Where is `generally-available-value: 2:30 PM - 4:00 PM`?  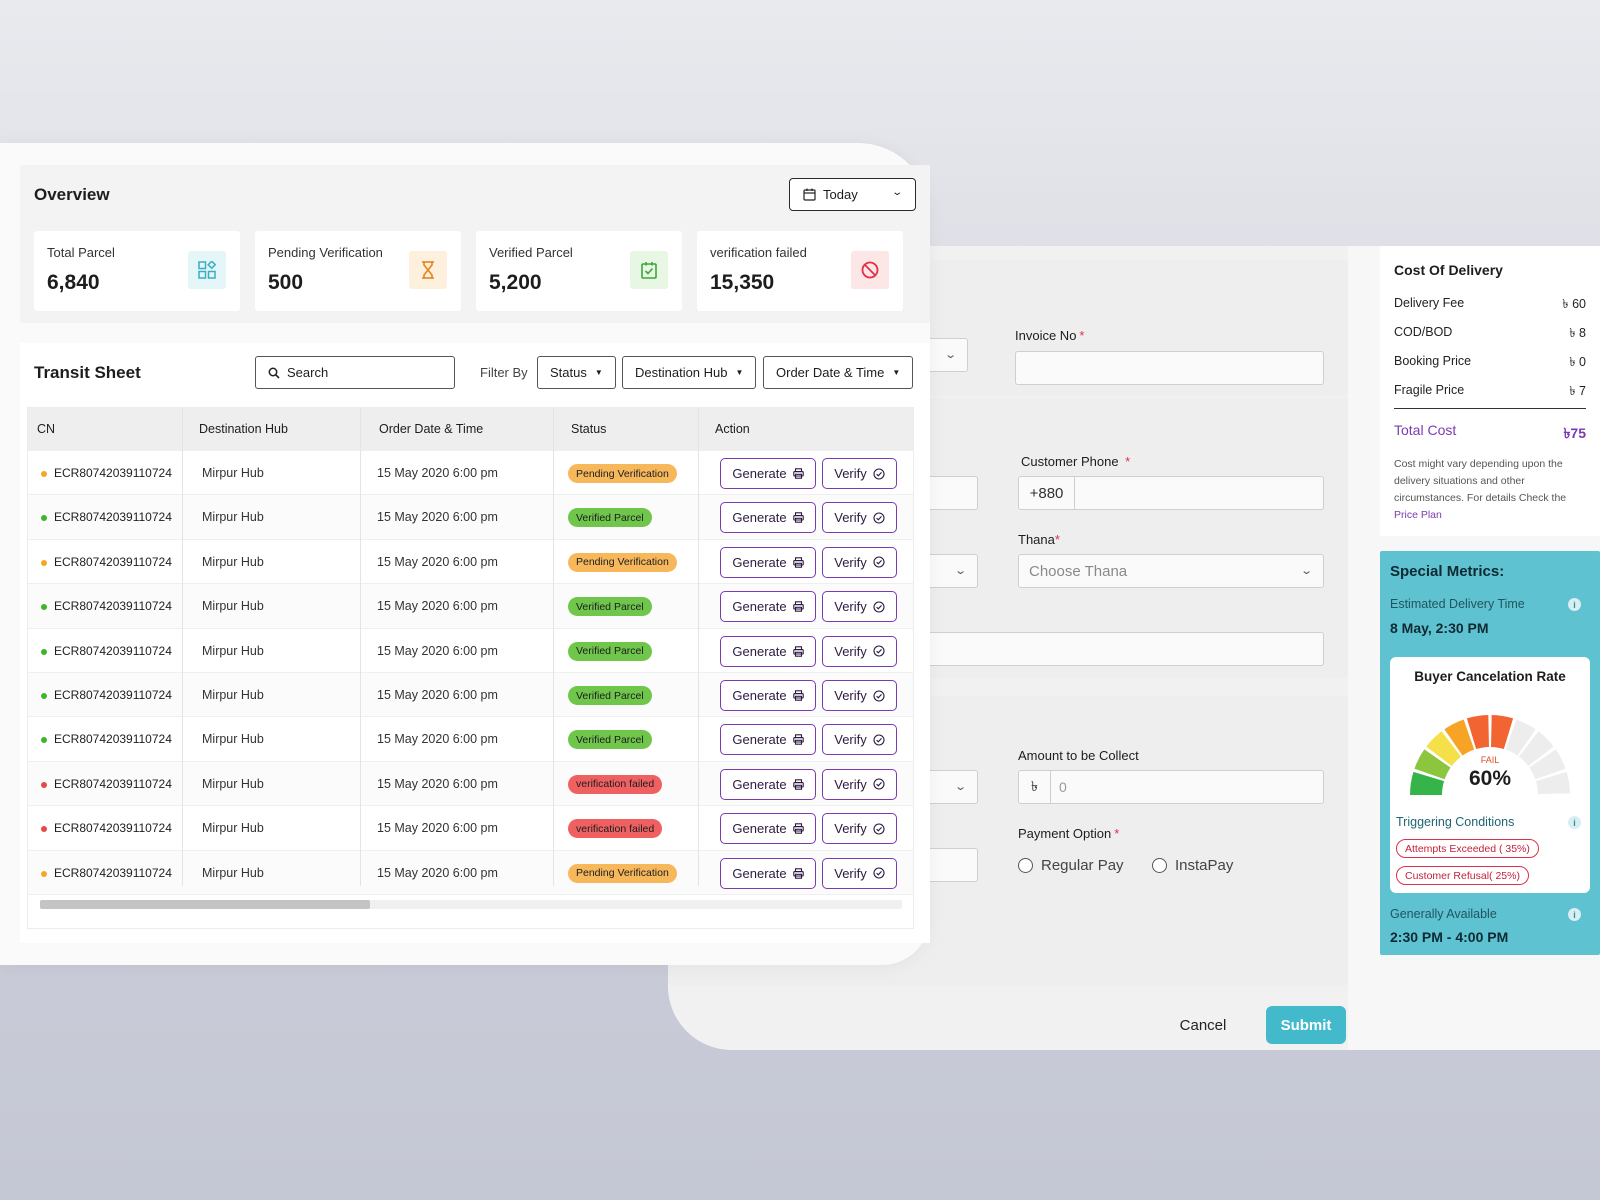
generally-available-value: 2:30 PM - 4:00 PM is located at coordinates (1449, 937).